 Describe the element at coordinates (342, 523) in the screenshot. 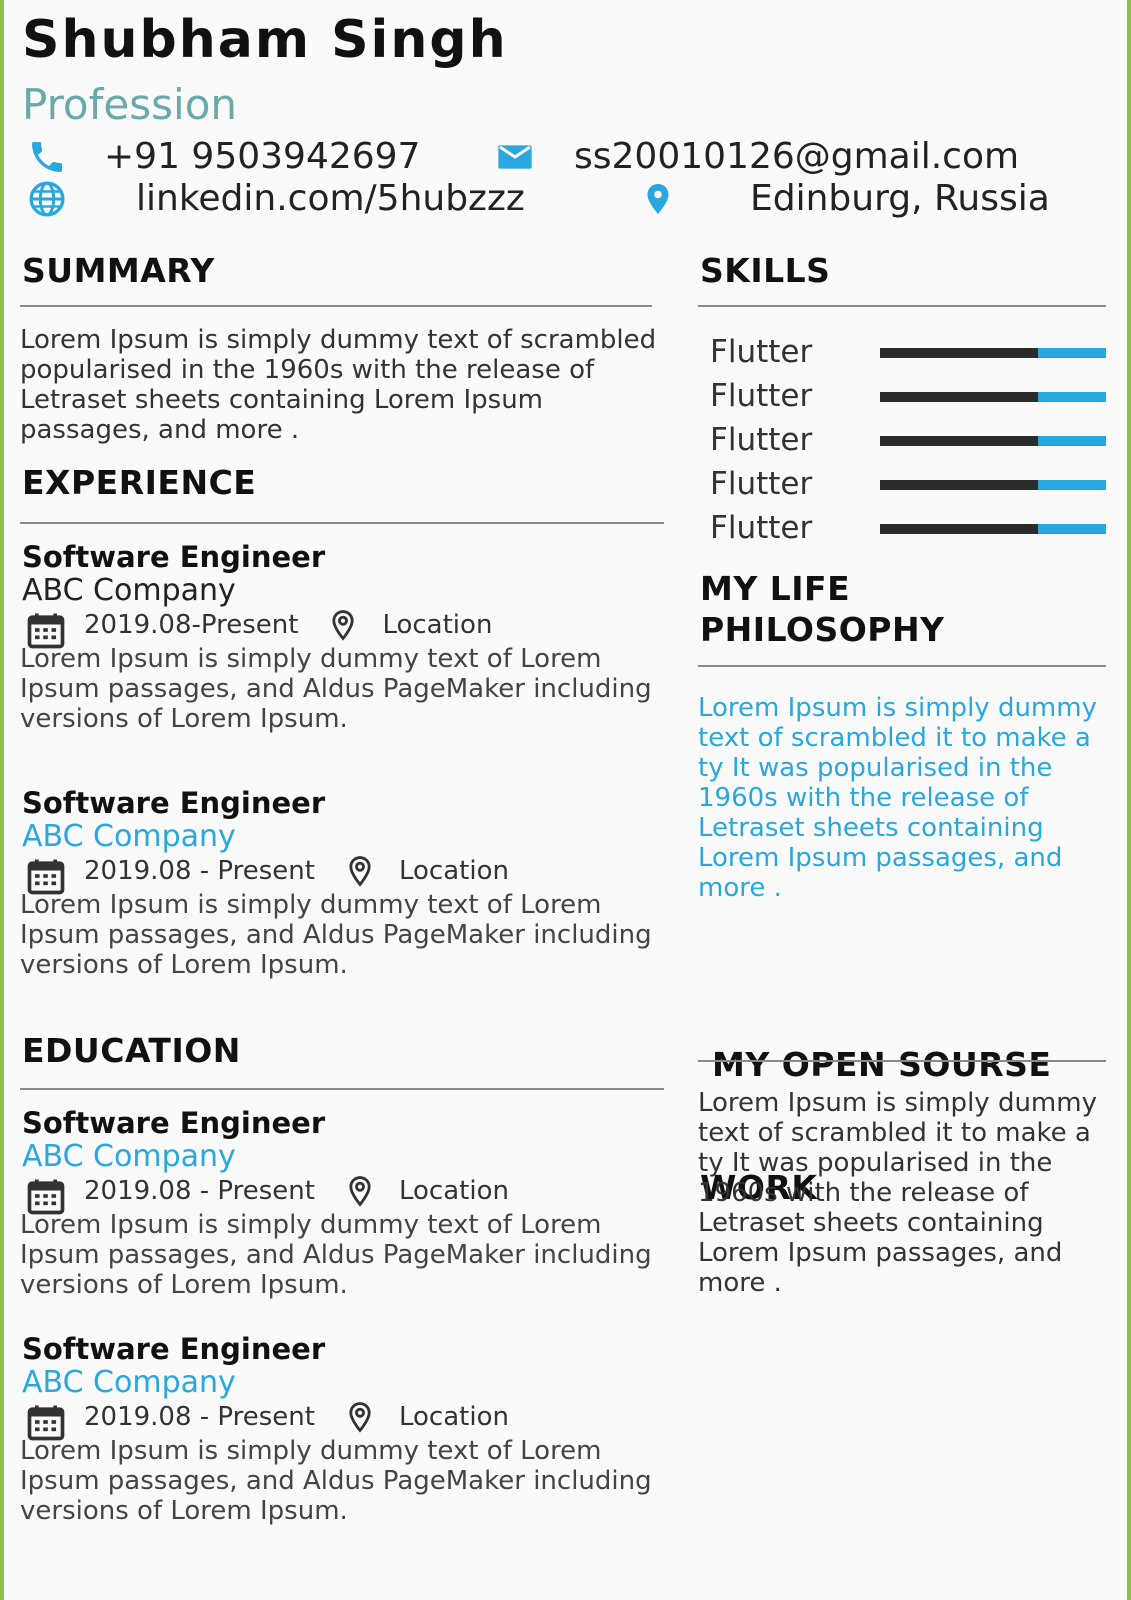

I see `experience-divider` at that location.